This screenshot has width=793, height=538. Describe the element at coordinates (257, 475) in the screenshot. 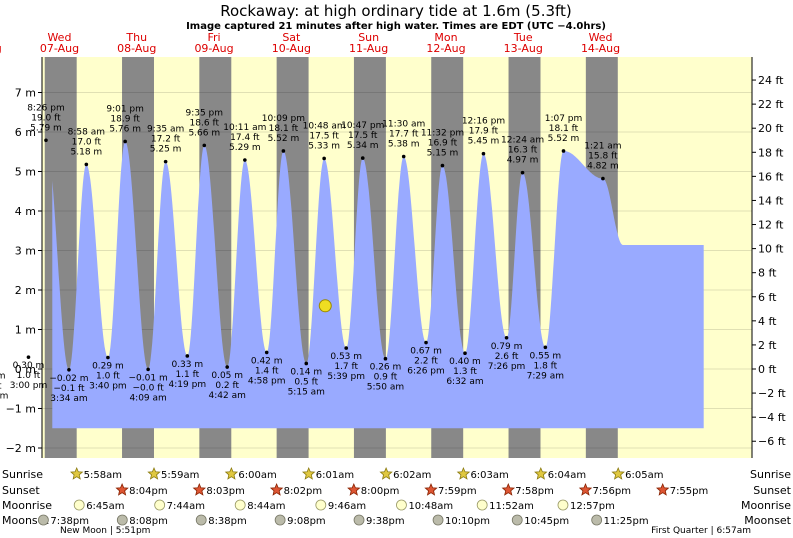

I see `sunrise-time: 6:00am` at that location.